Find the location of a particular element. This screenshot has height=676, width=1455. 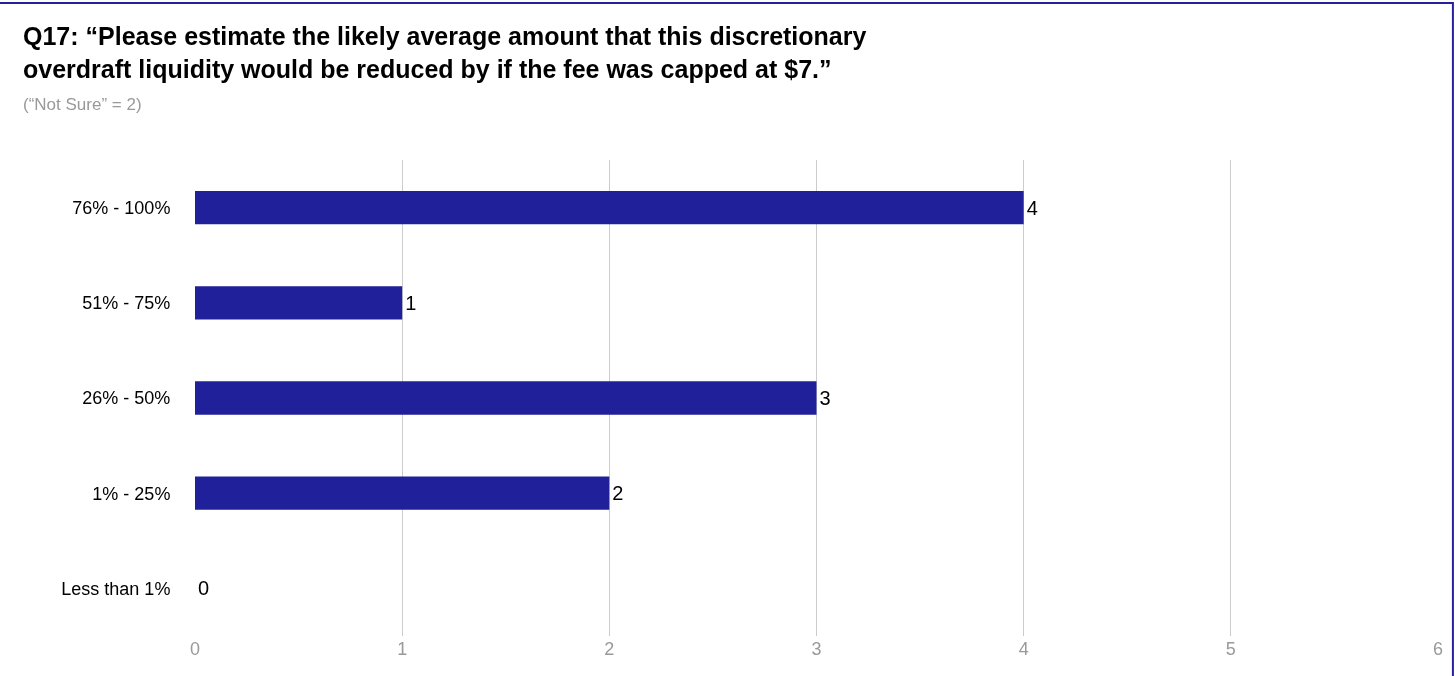

x-tick-label: 4 is located at coordinates (1023, 649).